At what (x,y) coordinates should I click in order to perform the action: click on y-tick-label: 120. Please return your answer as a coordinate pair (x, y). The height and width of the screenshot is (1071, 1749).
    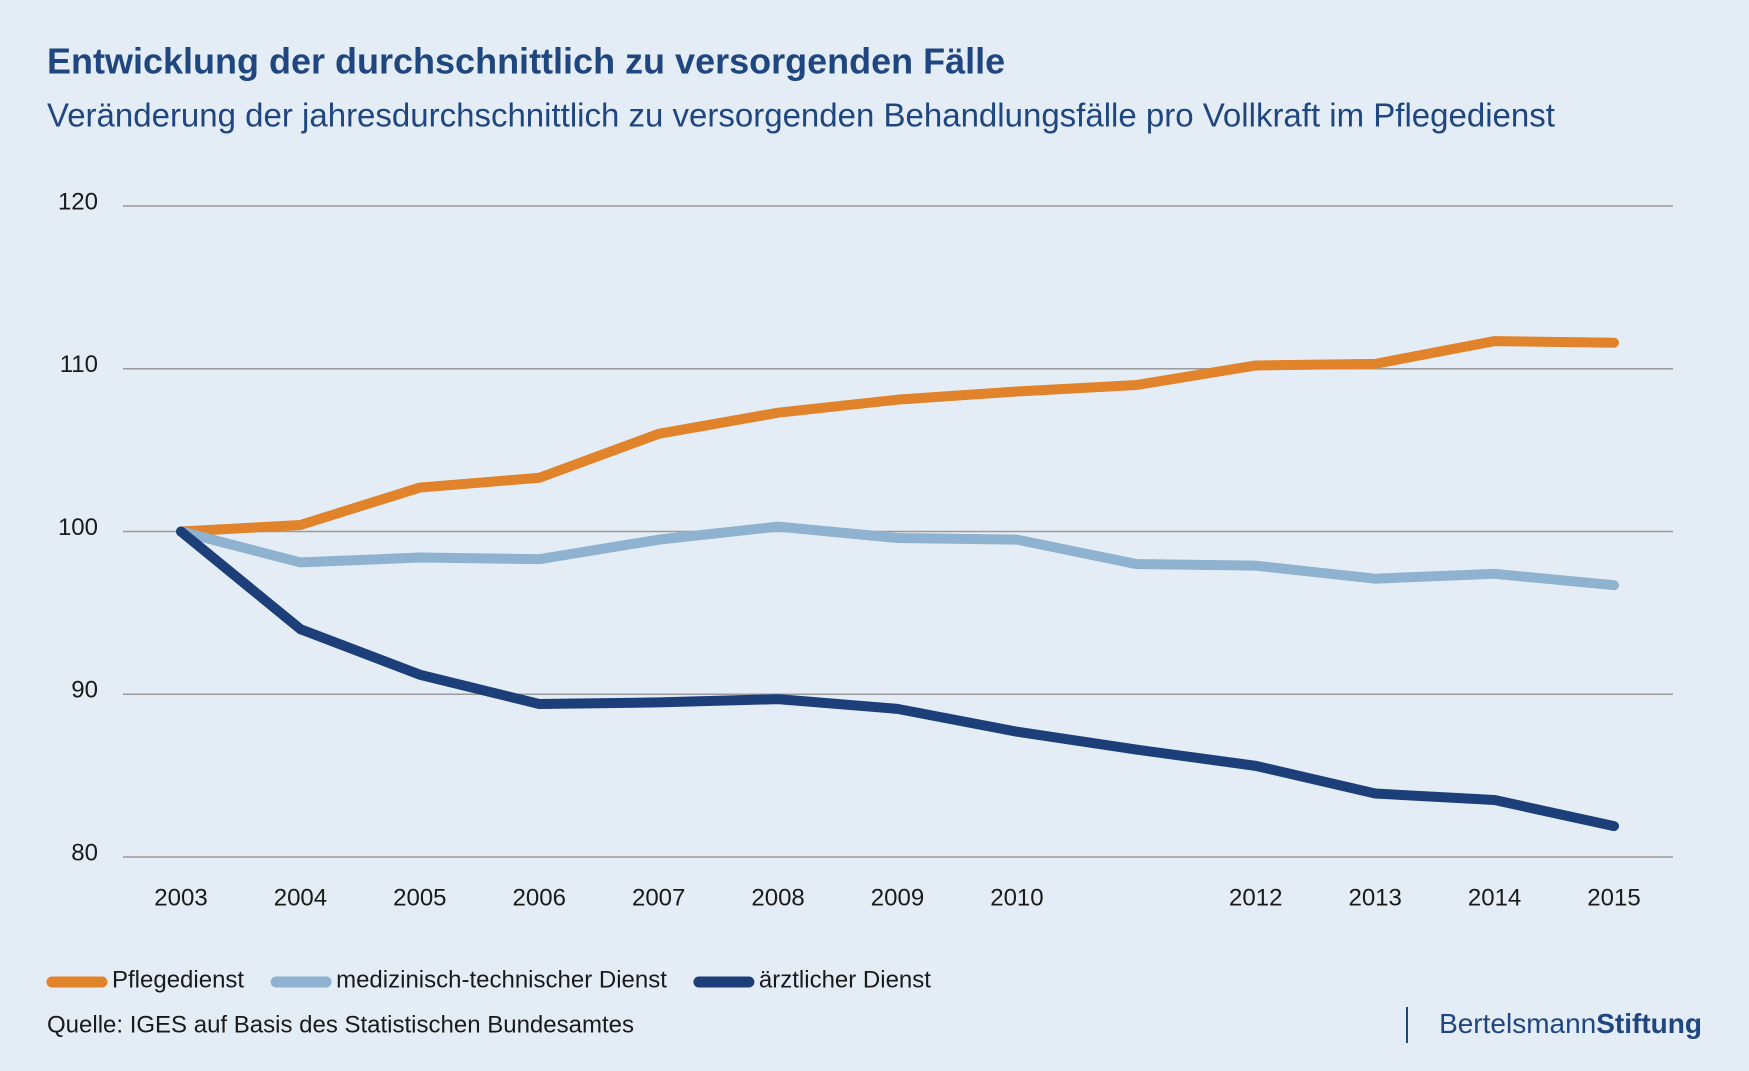
    Looking at the image, I should click on (78, 201).